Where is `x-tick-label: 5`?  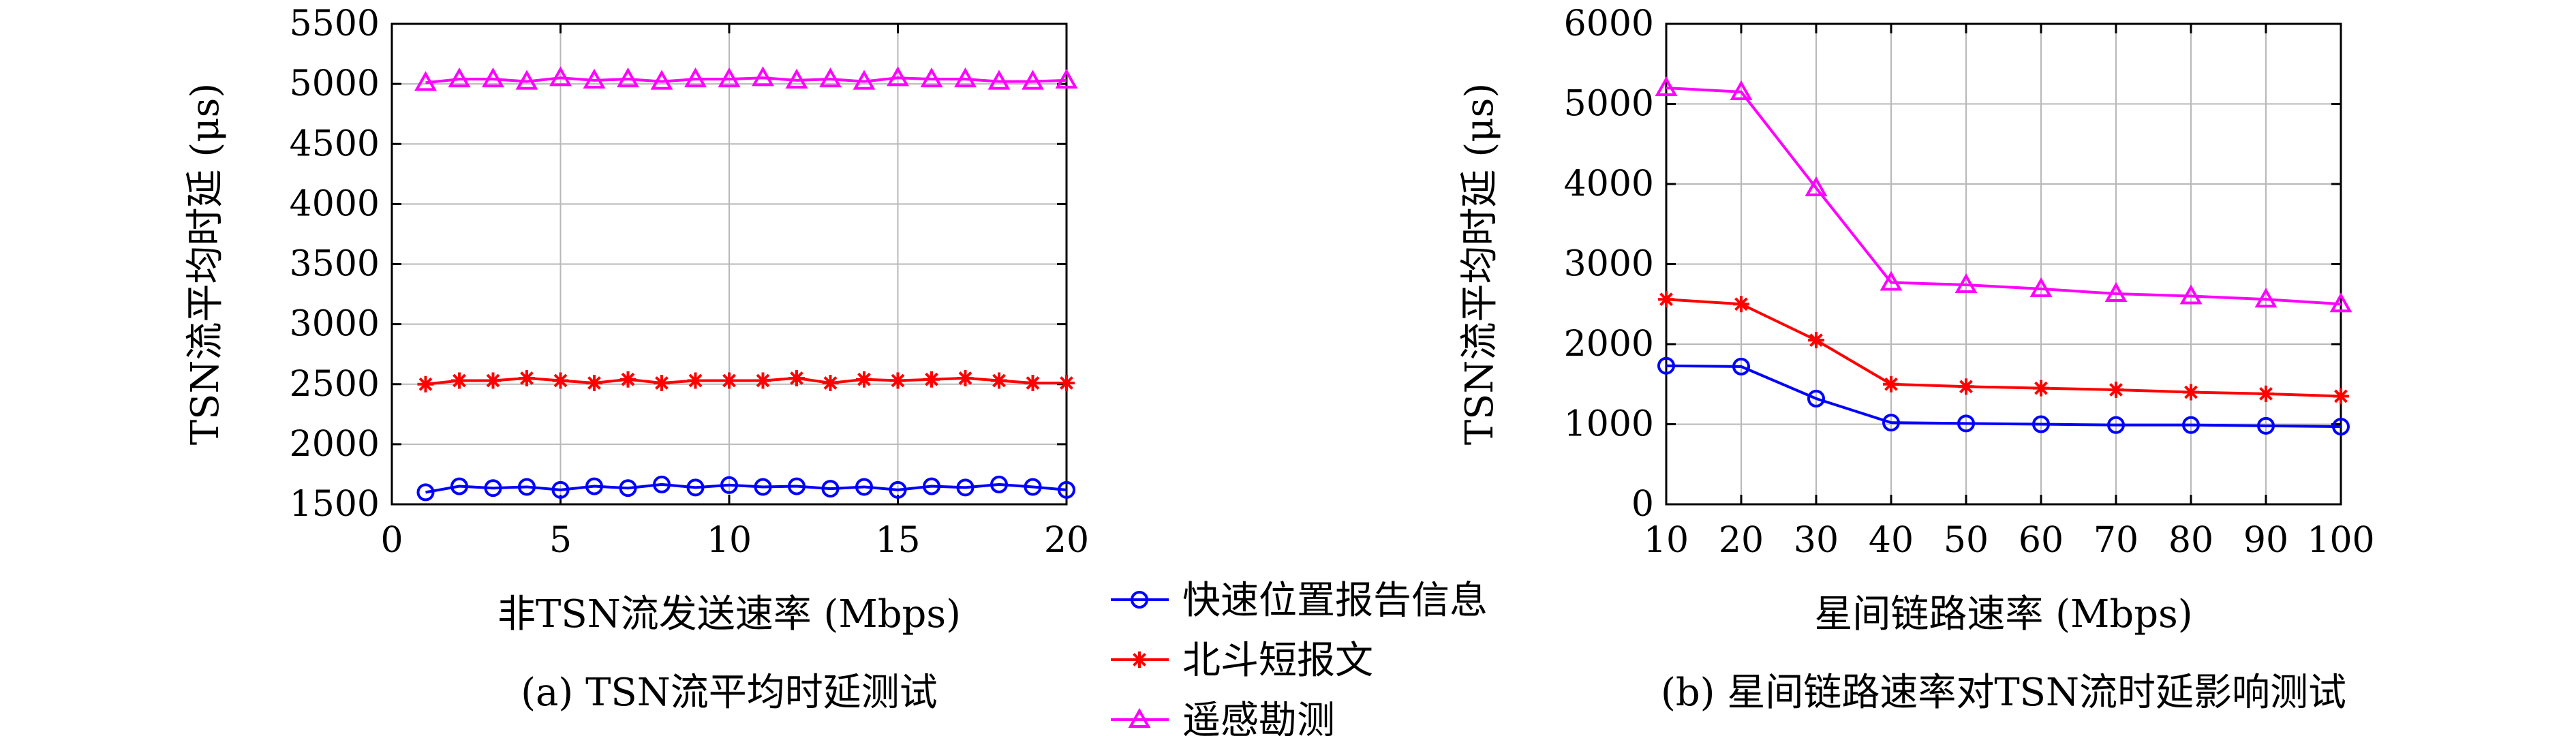
x-tick-label: 5 is located at coordinates (560, 540).